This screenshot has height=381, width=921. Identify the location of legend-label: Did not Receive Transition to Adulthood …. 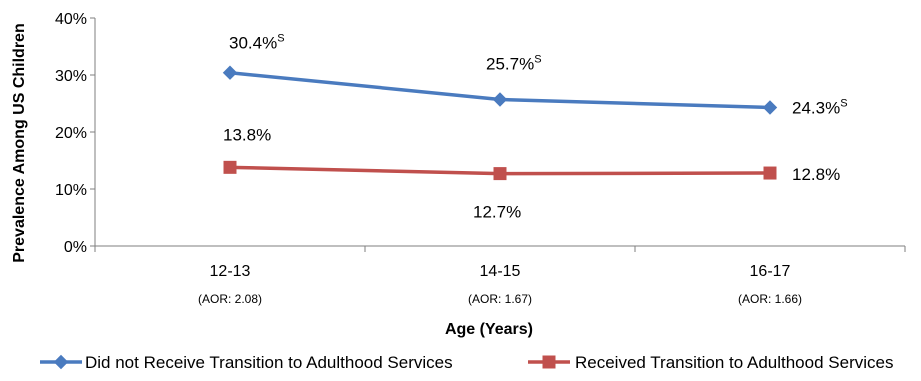
(269, 362).